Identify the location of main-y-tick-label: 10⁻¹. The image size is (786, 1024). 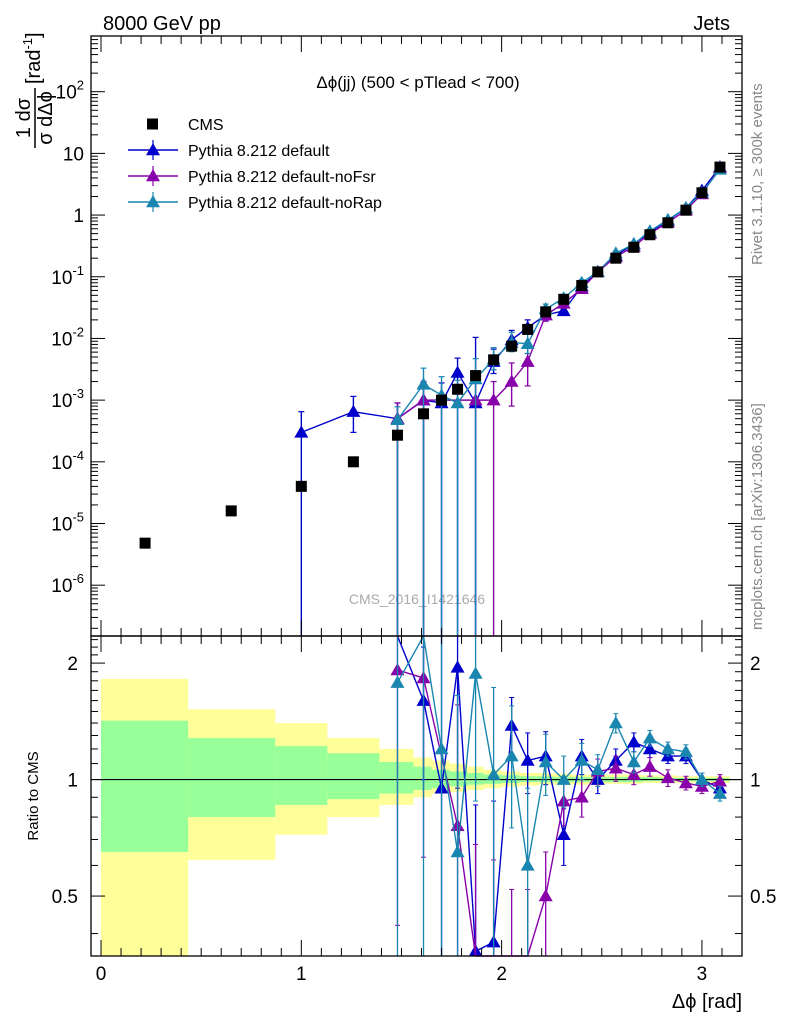
(67, 276).